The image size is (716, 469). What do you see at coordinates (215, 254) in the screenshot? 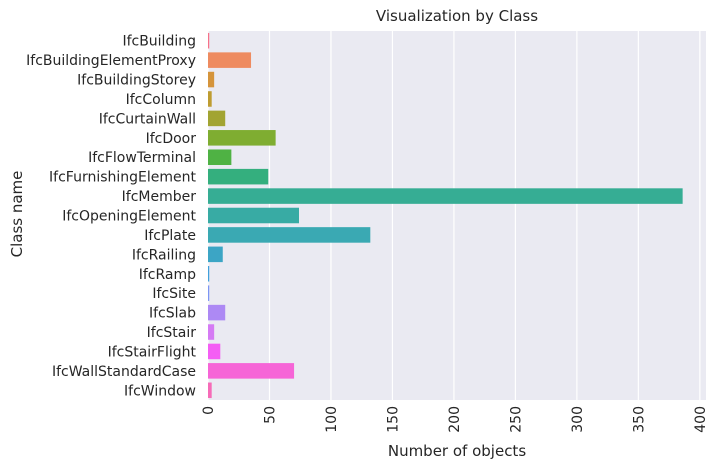
I see `bar-ifcrailing` at bounding box center [215, 254].